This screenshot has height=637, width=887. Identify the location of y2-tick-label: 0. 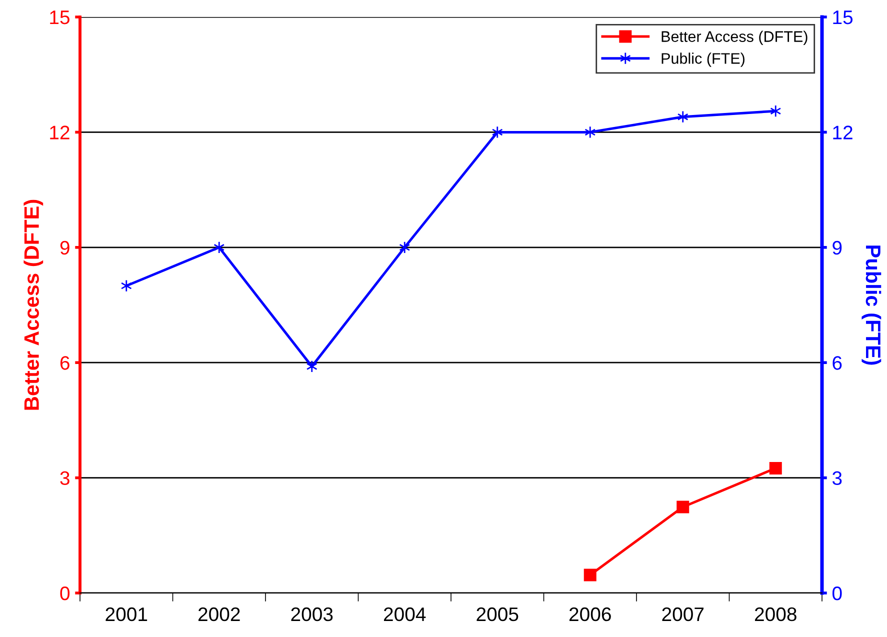
(837, 593).